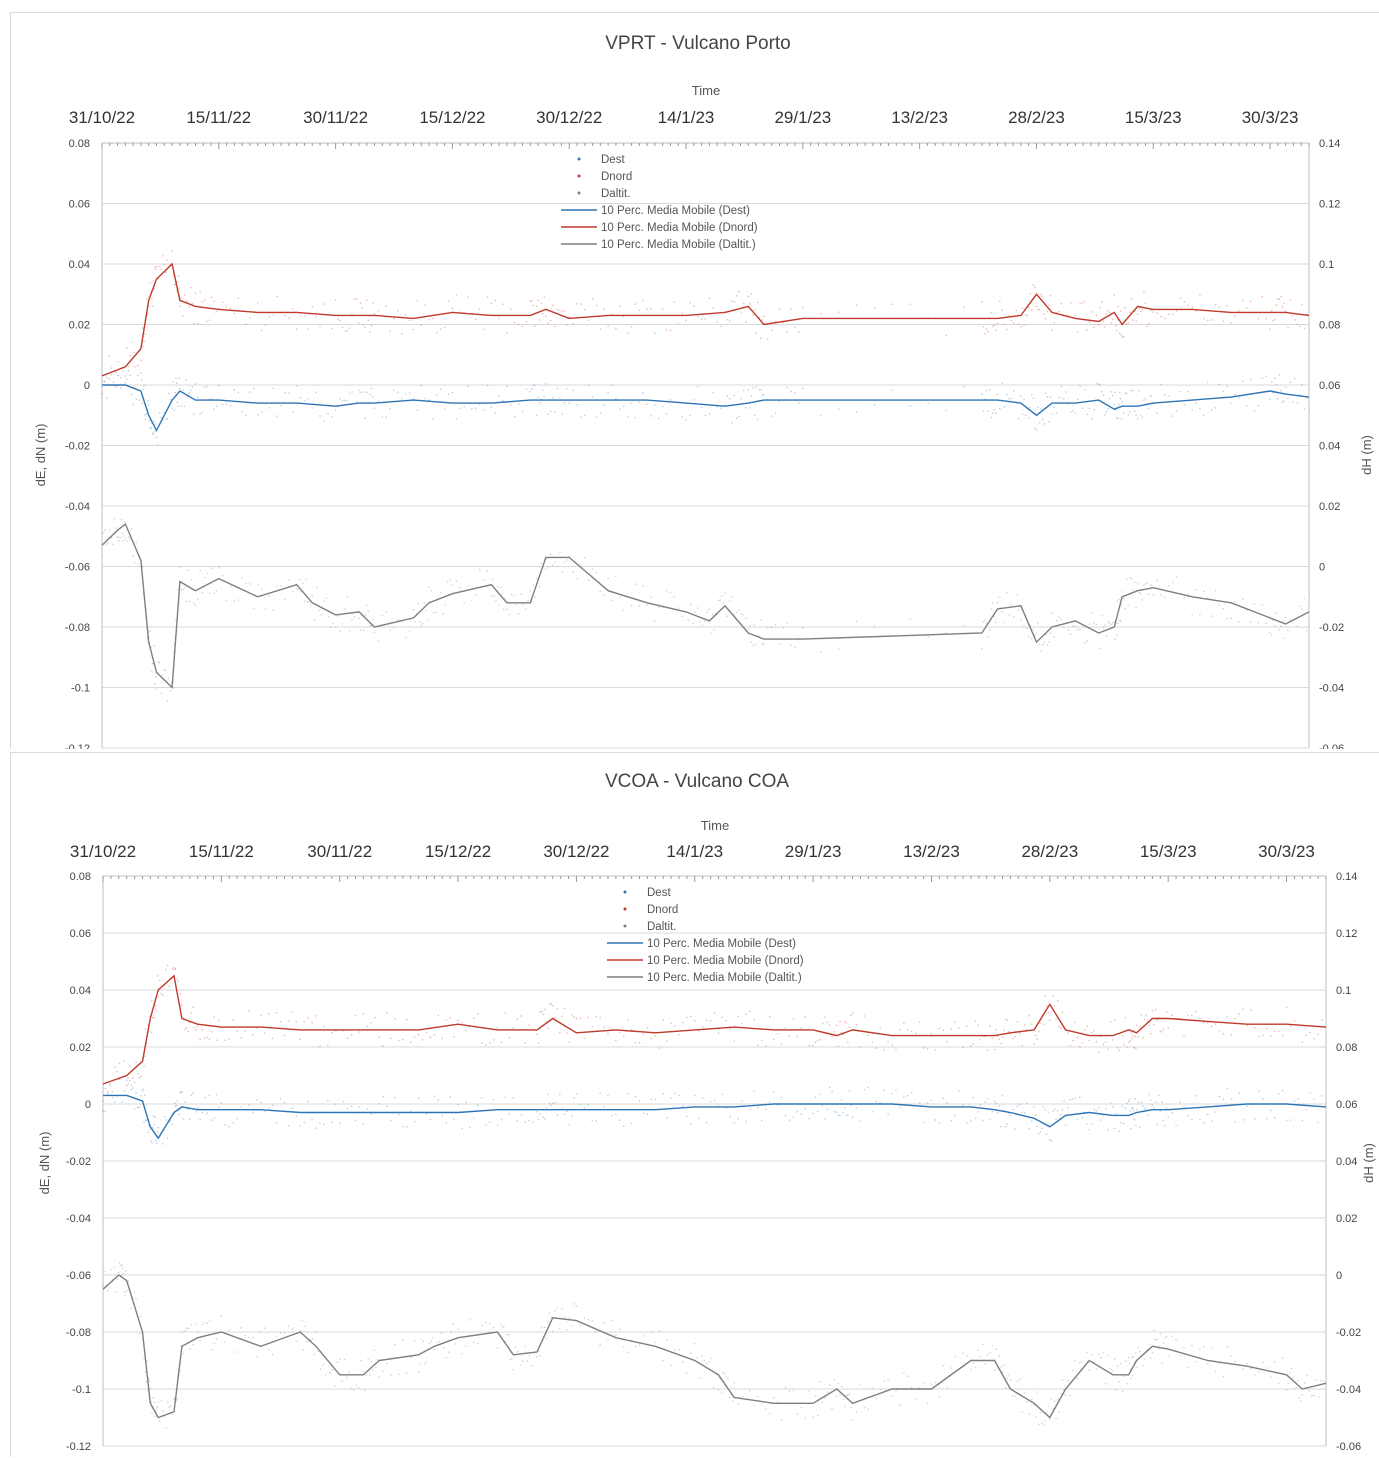 This screenshot has width=1379, height=1458. Describe the element at coordinates (725, 961) in the screenshot. I see `legend-label: 10 Perc. Media Mobile (Dnord)` at that location.